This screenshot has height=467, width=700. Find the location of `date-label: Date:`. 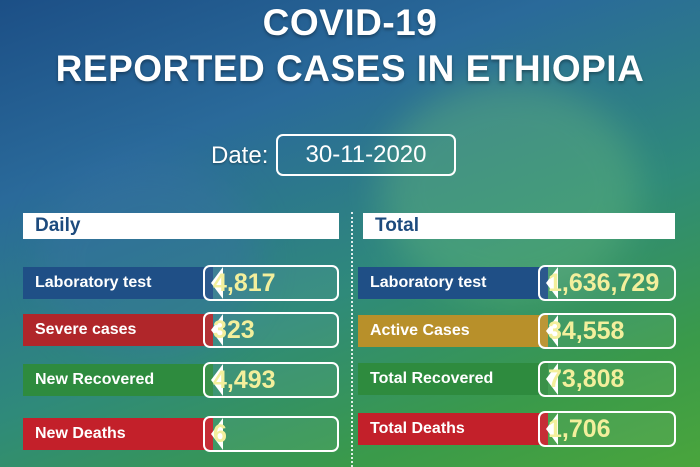

date-label: Date: is located at coordinates (240, 155).